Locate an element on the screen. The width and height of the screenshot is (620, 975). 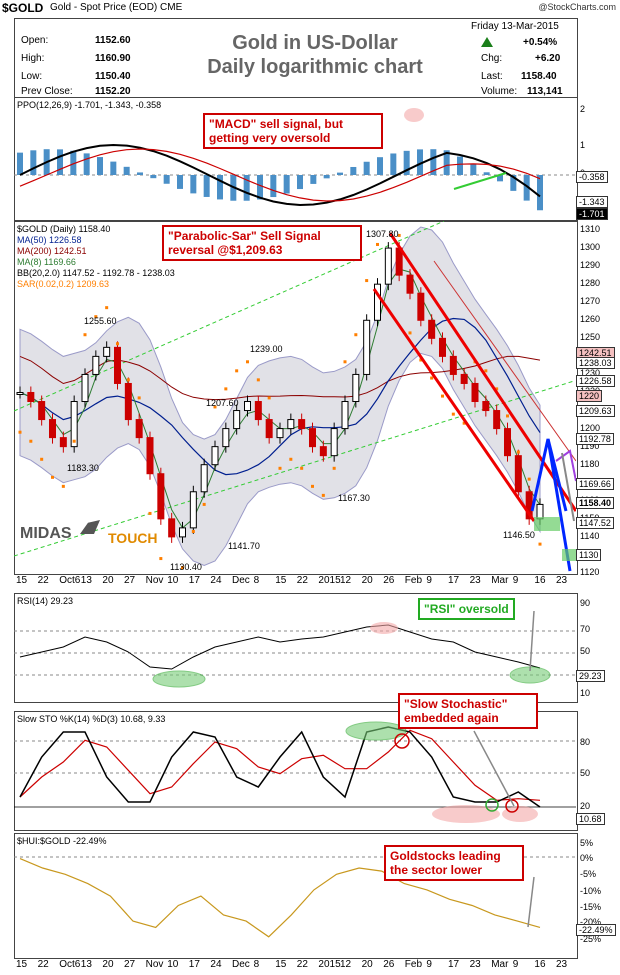
price-tick: 1270 is located at coordinates (590, 301).